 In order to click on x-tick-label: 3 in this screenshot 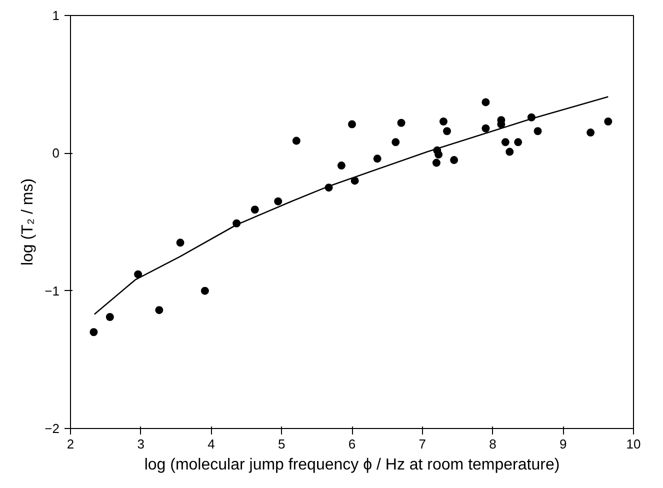, I will do `click(140, 444)`.